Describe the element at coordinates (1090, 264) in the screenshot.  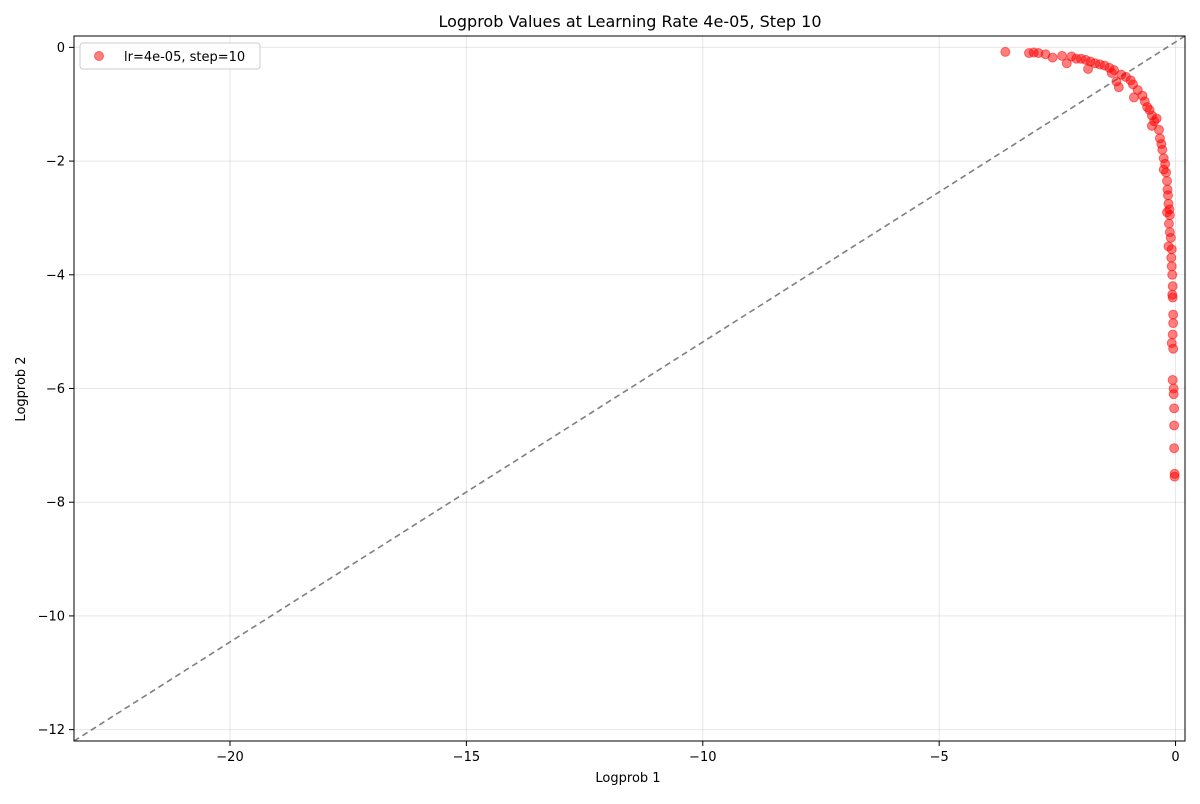
I see `data-points` at that location.